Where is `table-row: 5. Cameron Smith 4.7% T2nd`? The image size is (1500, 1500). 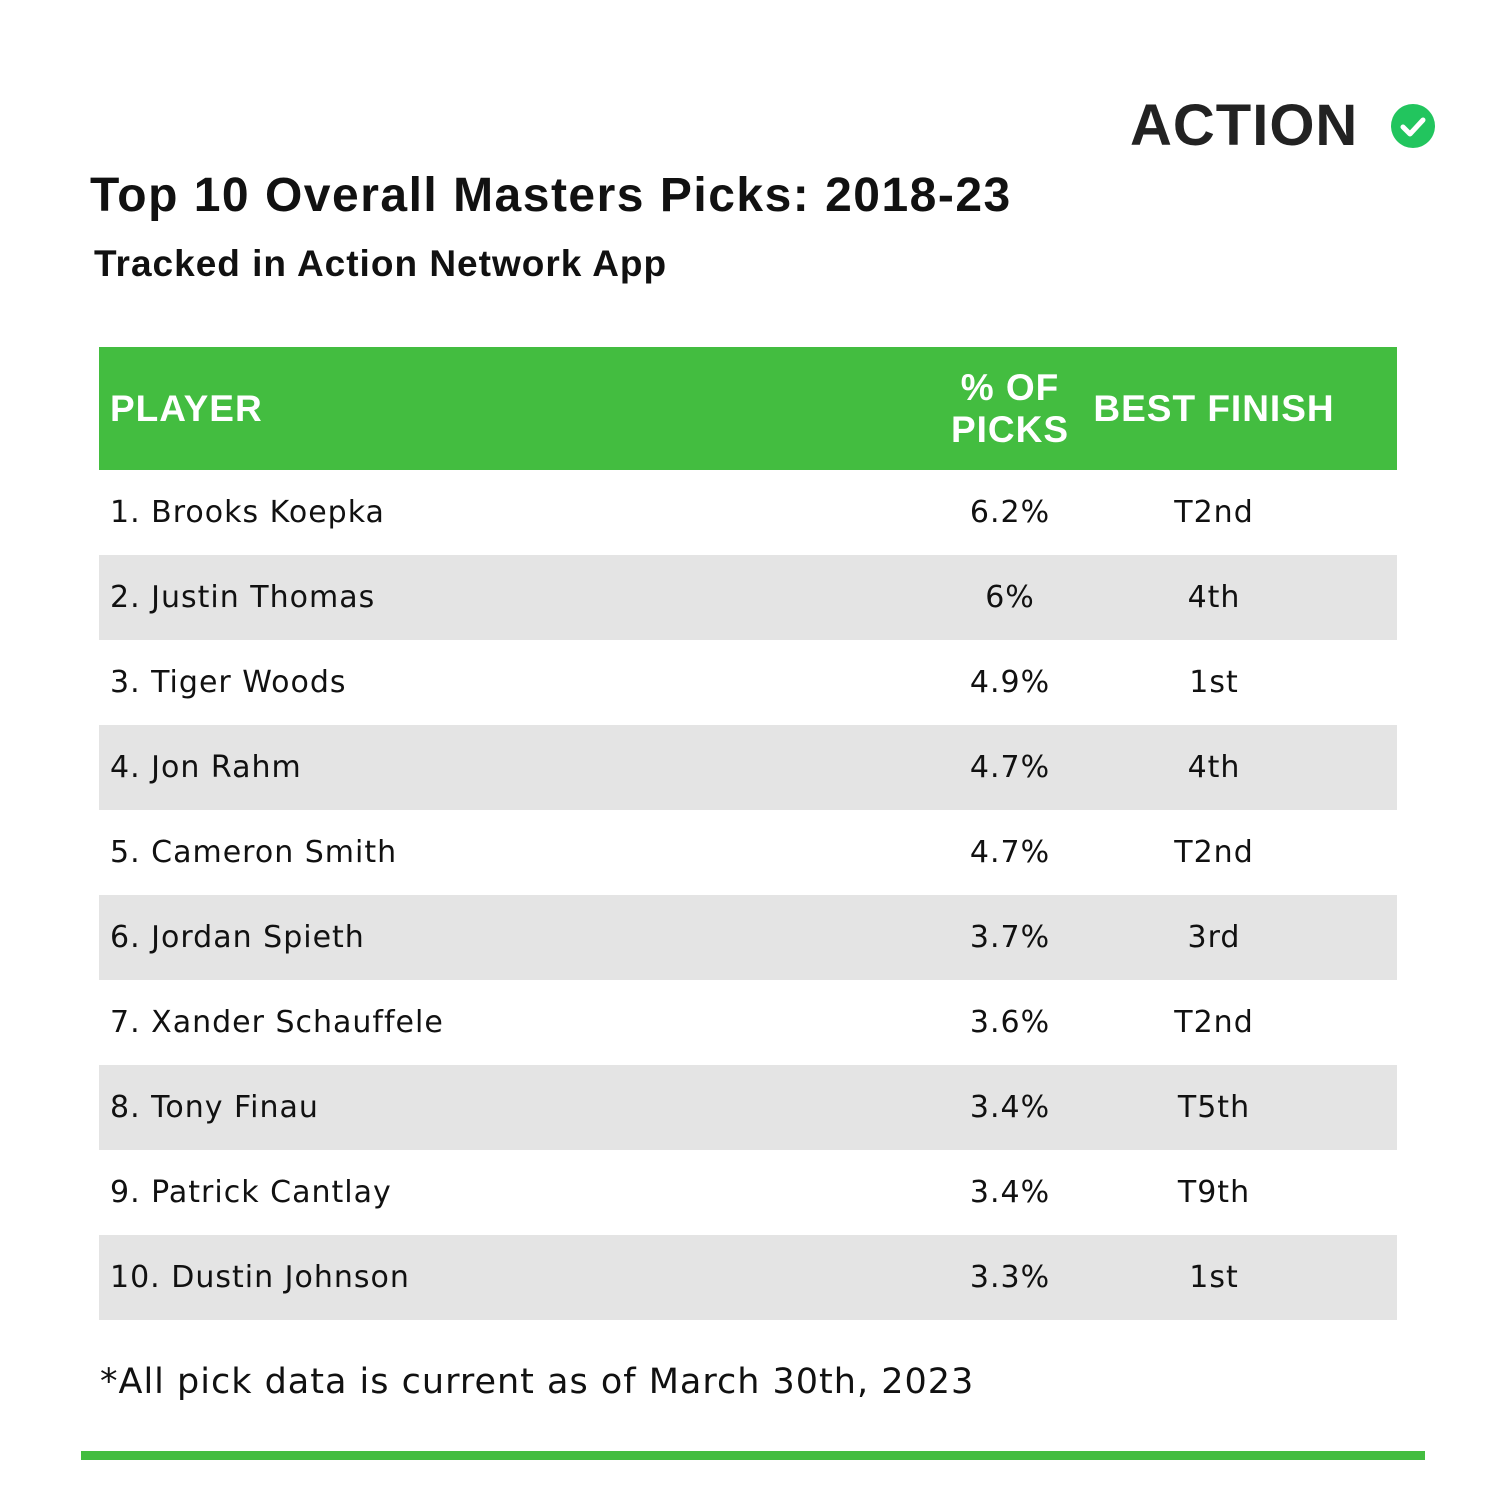
table-row: 5. Cameron Smith 4.7% T2nd is located at coordinates (748, 852).